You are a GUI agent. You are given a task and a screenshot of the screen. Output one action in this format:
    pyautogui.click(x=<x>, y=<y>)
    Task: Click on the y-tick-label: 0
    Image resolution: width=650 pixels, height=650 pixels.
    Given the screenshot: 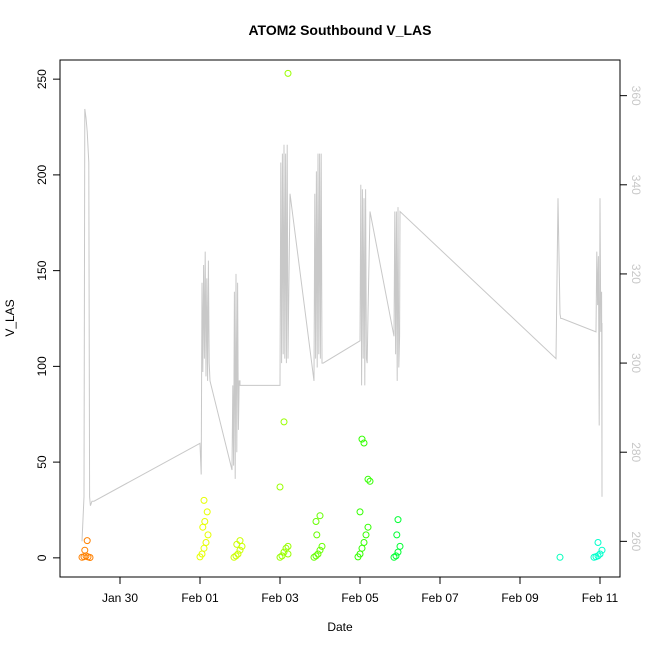 What is the action you would take?
    pyautogui.click(x=42, y=557)
    